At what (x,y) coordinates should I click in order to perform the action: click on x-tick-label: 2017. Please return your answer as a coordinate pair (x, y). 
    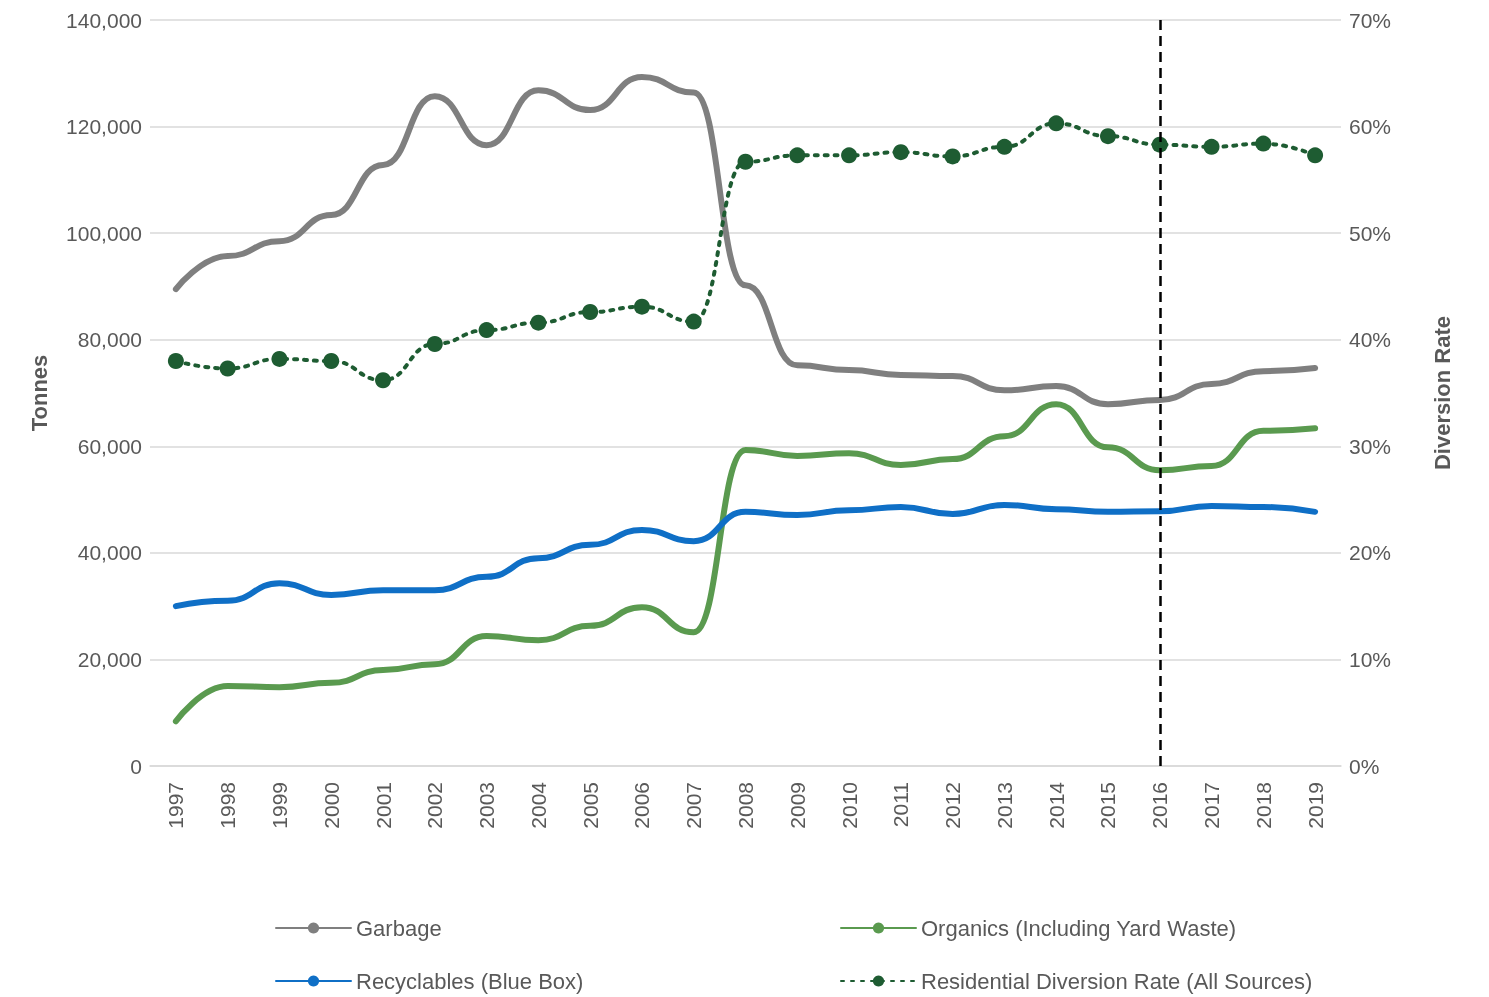
    Looking at the image, I should click on (1212, 805).